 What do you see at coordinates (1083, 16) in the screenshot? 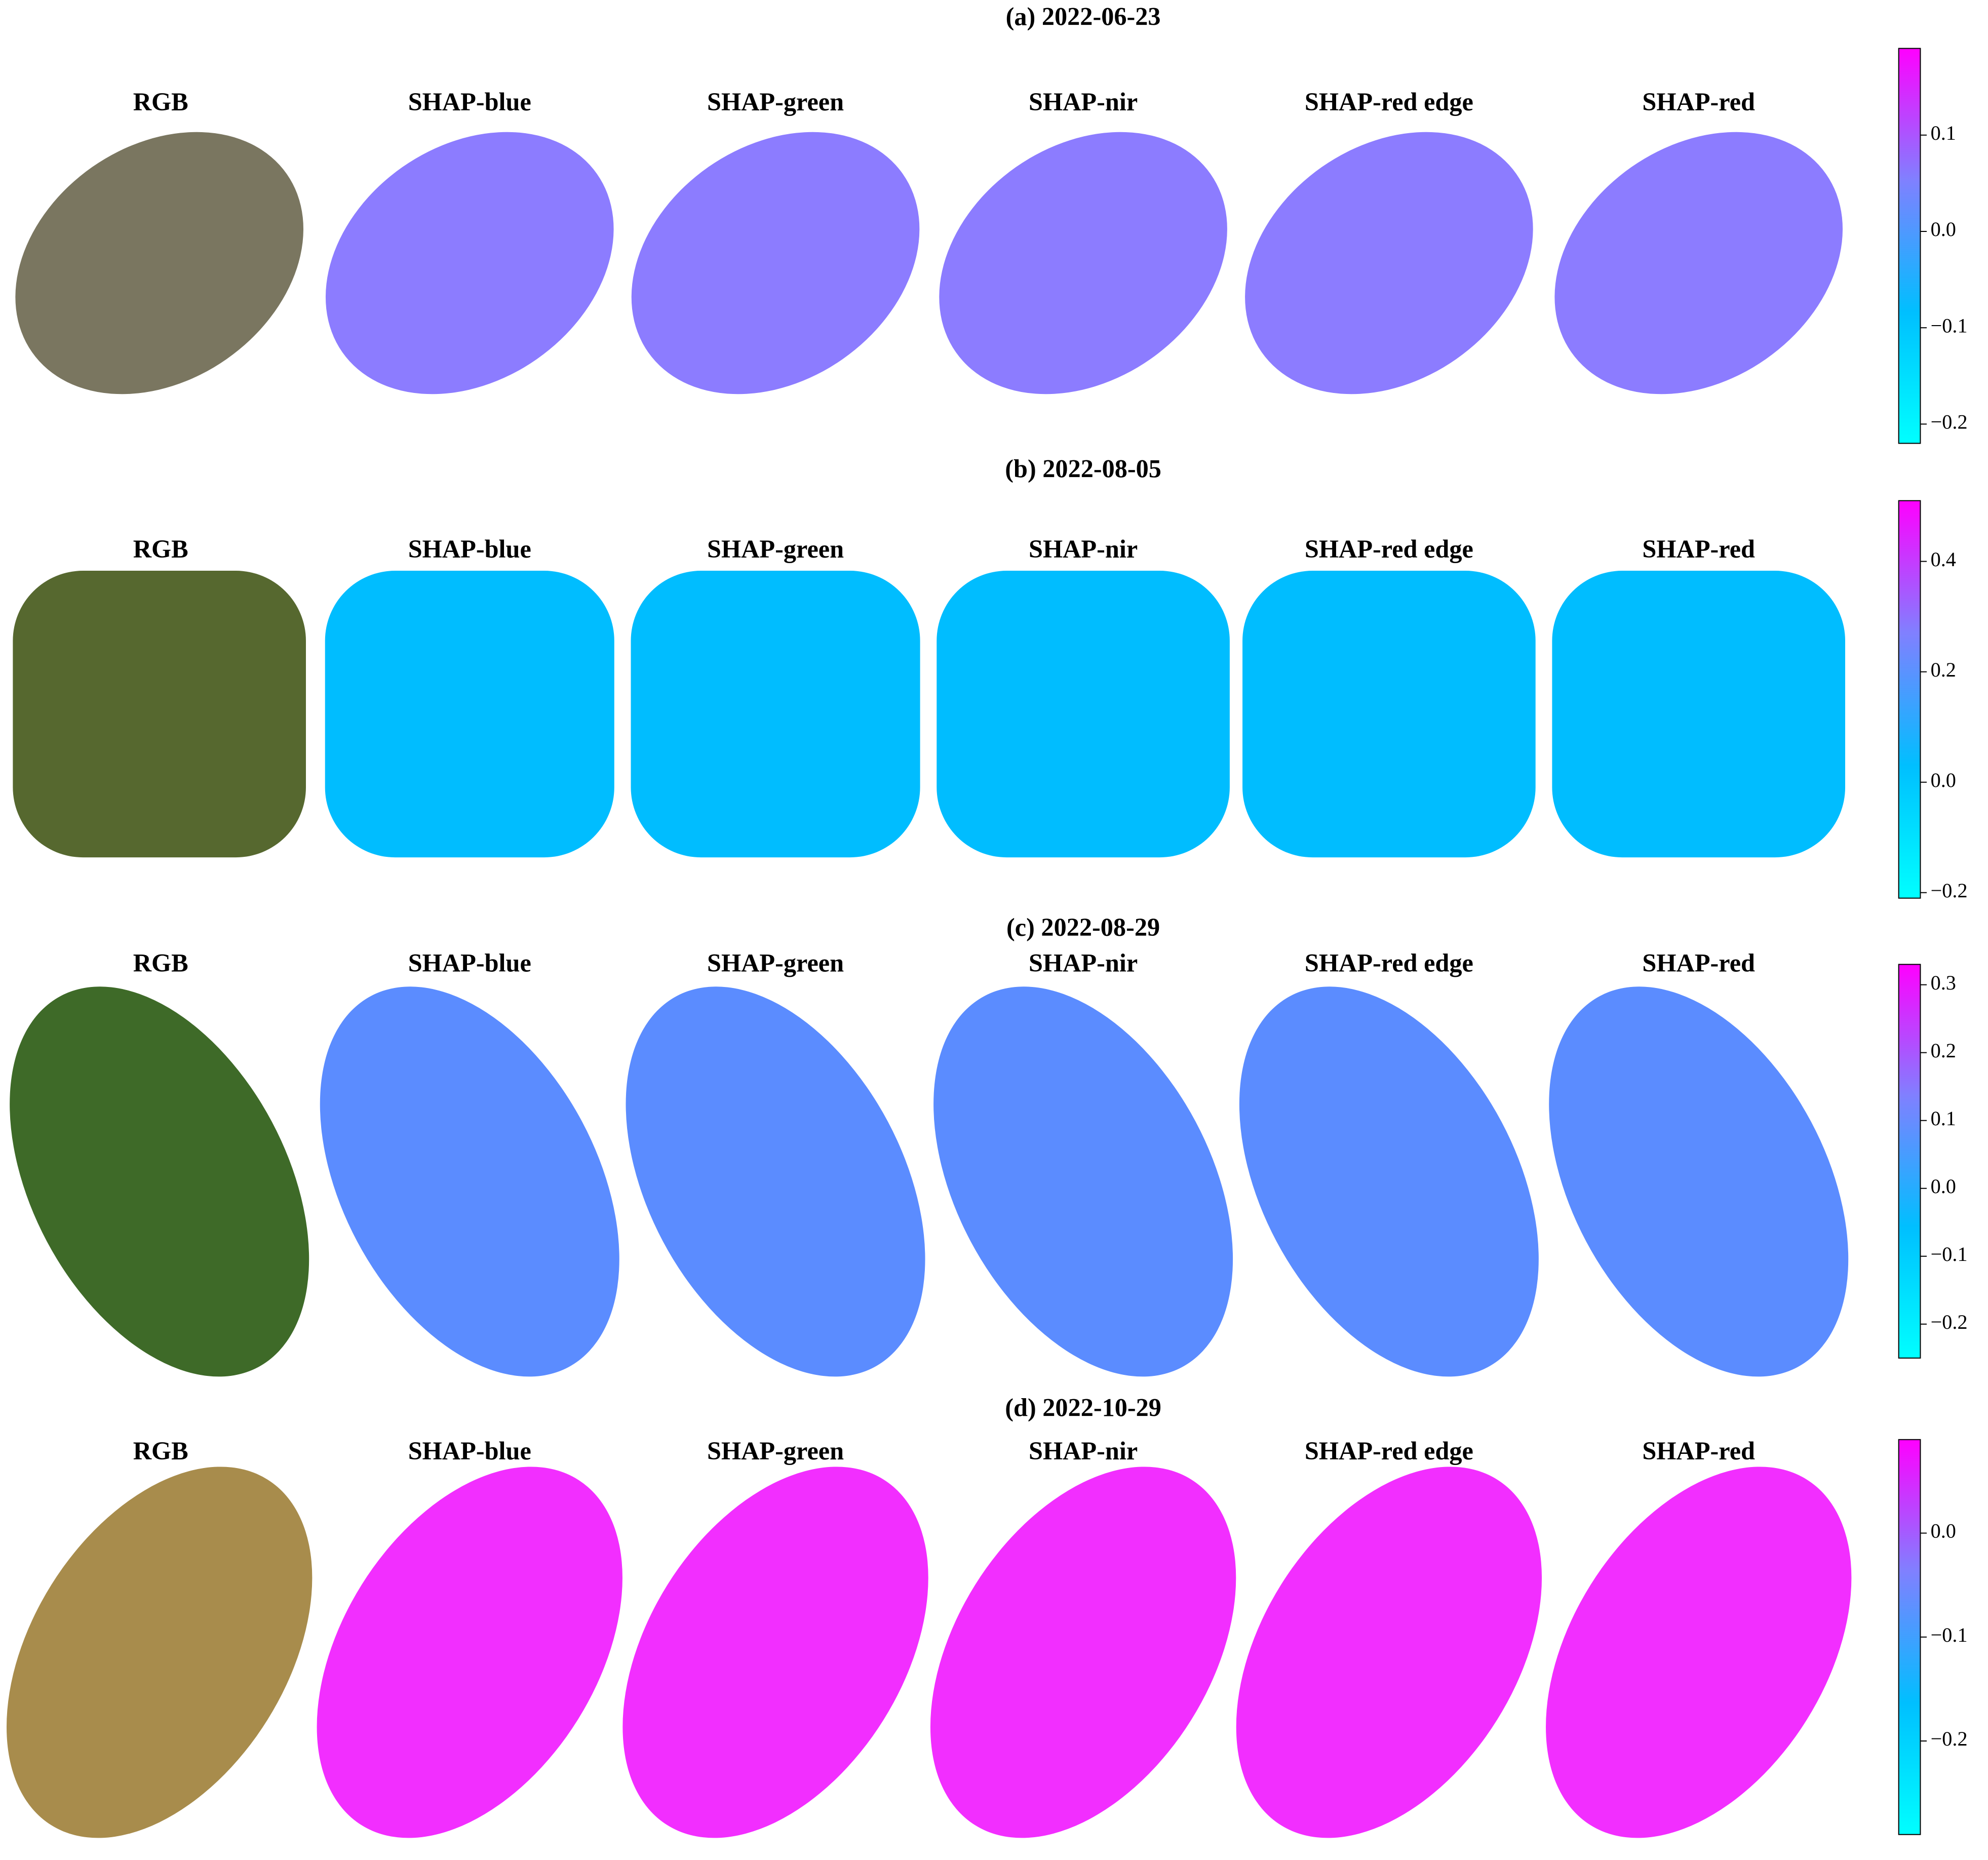
I see `panel-title: (a) 2022-06-23` at bounding box center [1083, 16].